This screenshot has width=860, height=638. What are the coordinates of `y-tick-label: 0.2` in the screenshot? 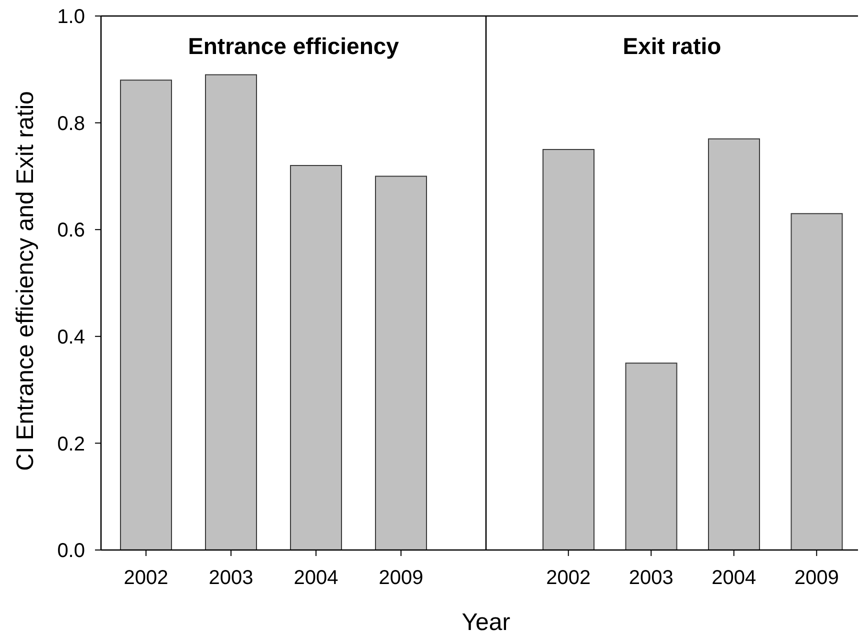 It's located at (71, 444).